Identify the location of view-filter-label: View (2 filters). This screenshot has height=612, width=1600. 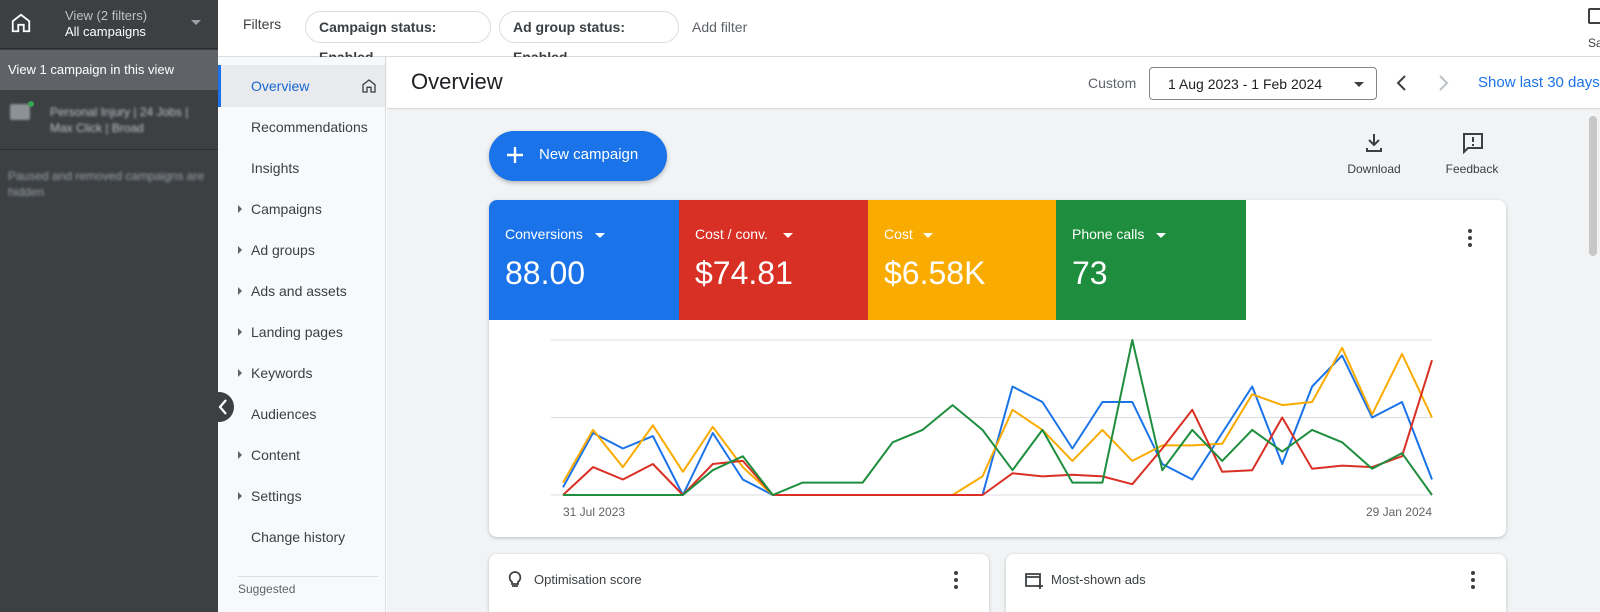
(106, 15).